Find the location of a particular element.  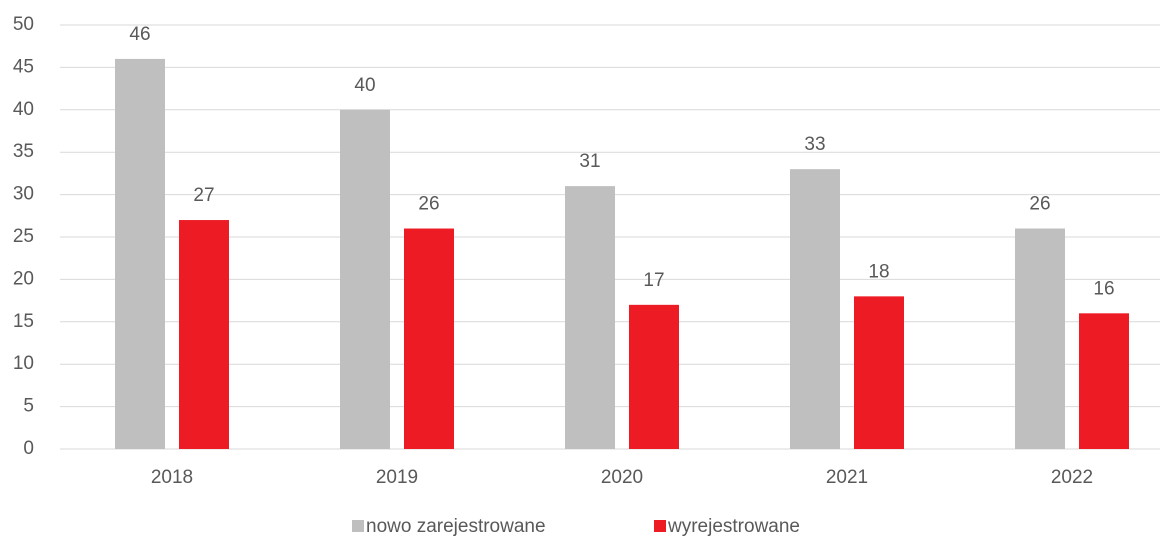

data-label: 40 is located at coordinates (364, 85).